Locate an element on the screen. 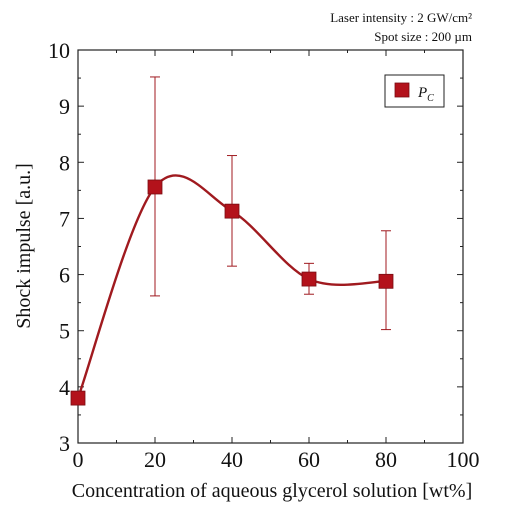 The height and width of the screenshot is (506, 517). annotation-spot-size: Spot size : 200 µm is located at coordinates (423, 36).